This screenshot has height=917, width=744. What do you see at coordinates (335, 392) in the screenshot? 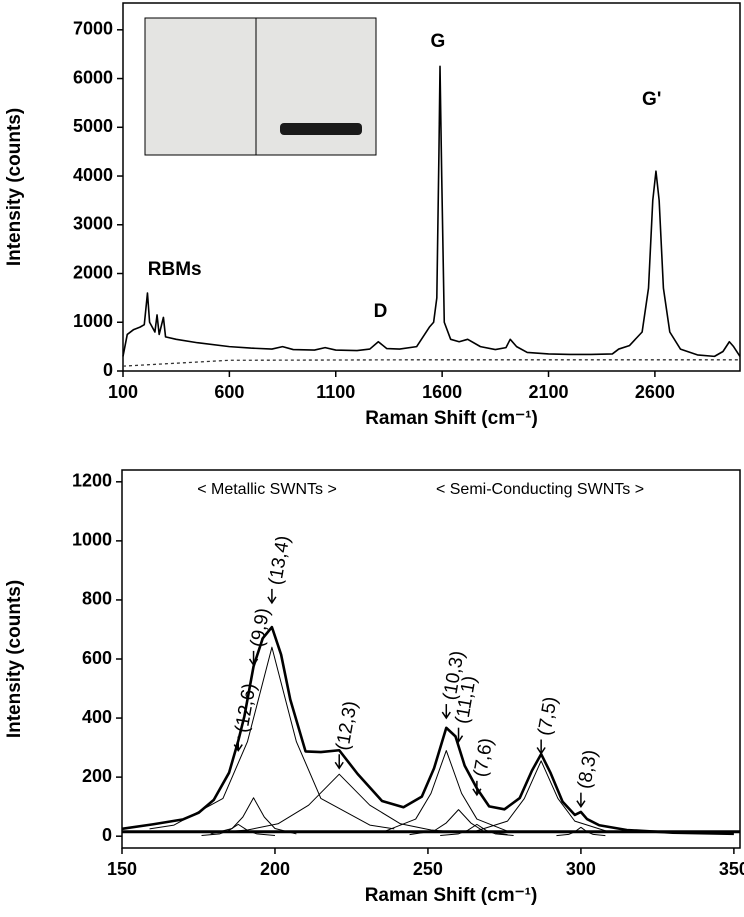
I see `x-tick-label: 1100` at bounding box center [335, 392].